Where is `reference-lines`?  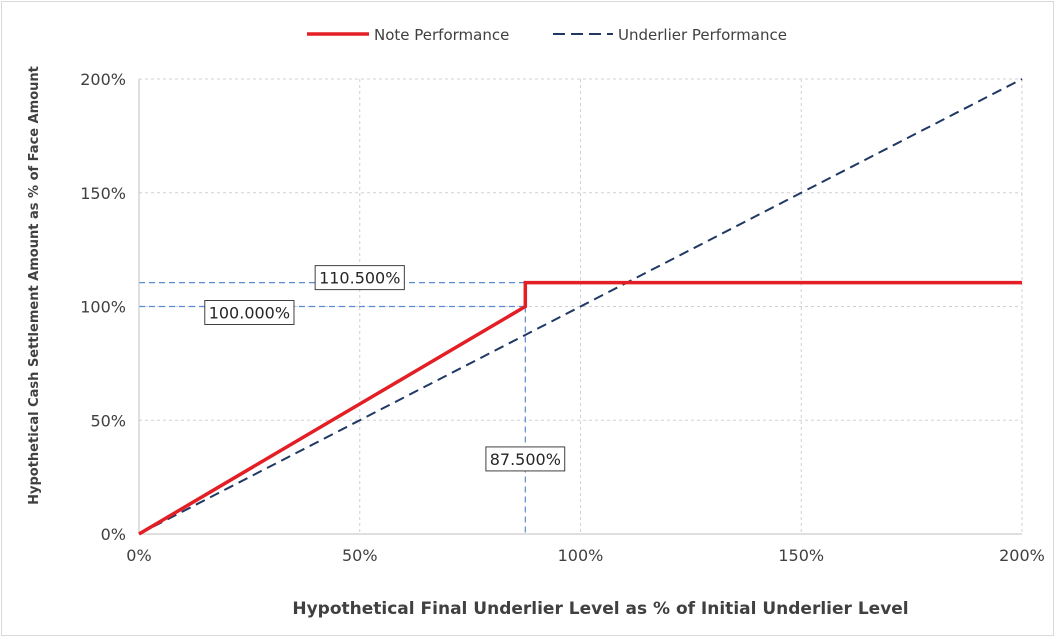
reference-lines is located at coordinates (332, 408).